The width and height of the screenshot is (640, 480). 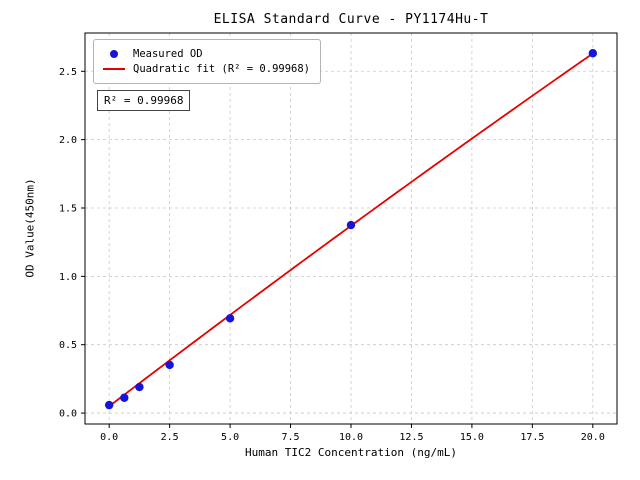 I want to click on r-squared-annotation: R² = 0.99968, so click(x=144, y=100).